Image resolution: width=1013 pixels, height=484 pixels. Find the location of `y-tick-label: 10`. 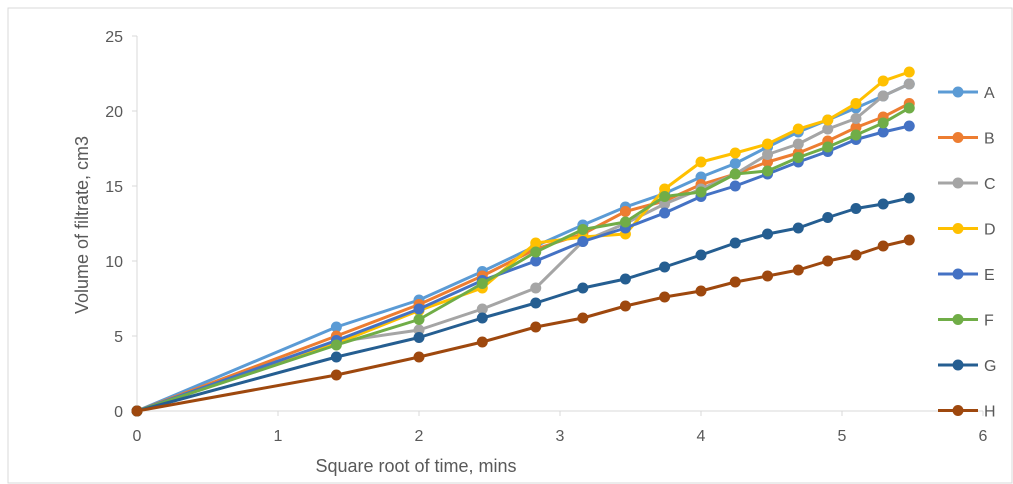

y-tick-label: 10 is located at coordinates (114, 262).